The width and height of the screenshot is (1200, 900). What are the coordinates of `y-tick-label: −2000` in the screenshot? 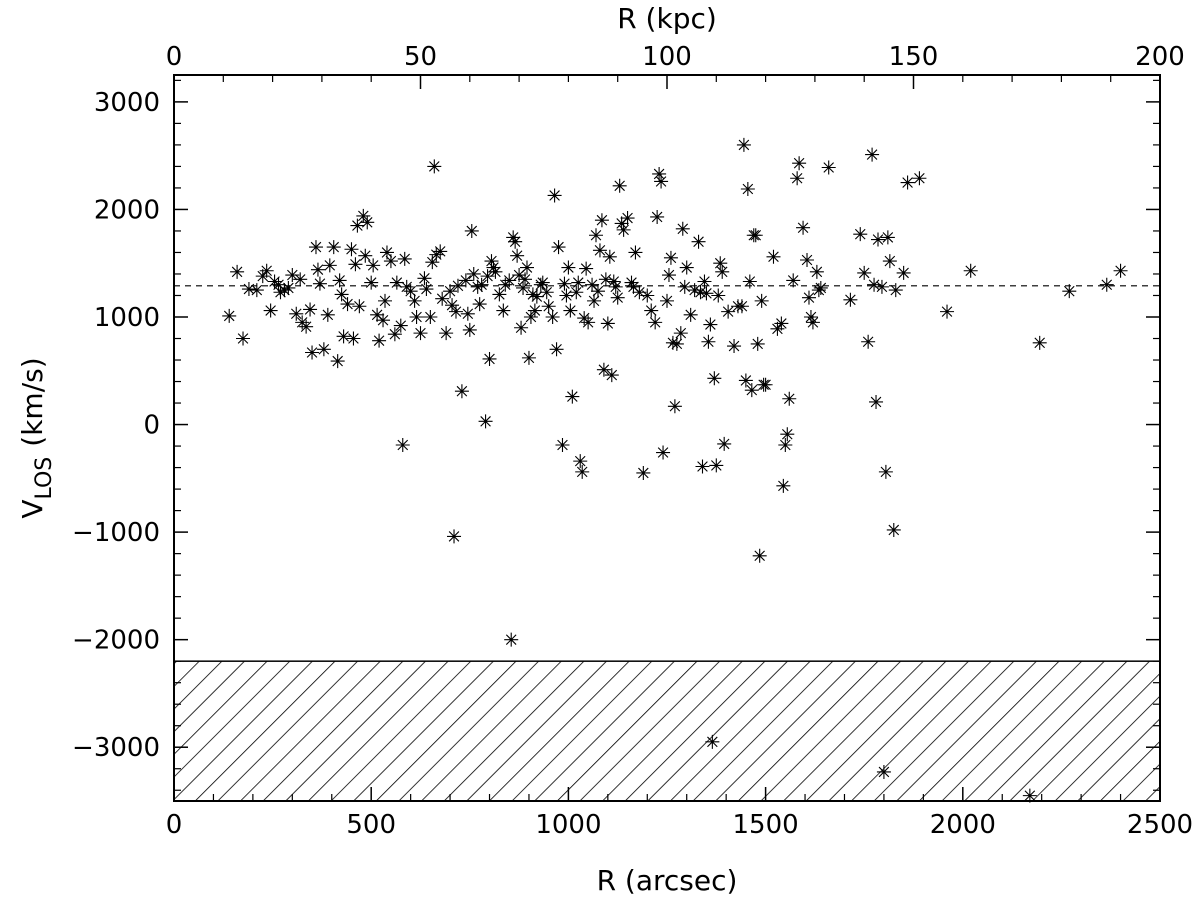 It's located at (116, 641).